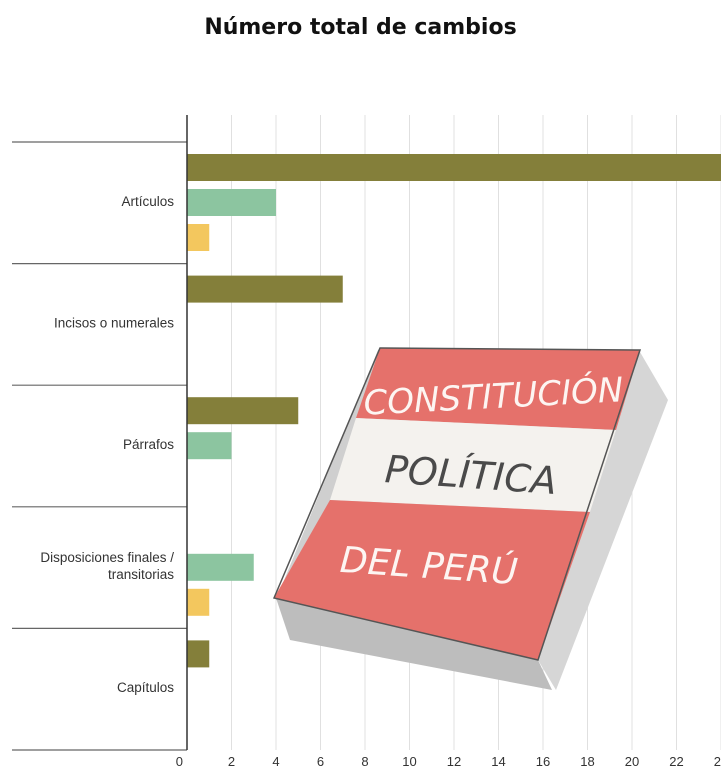 The image size is (721, 769). I want to click on x-tick-label: 22, so click(676, 761).